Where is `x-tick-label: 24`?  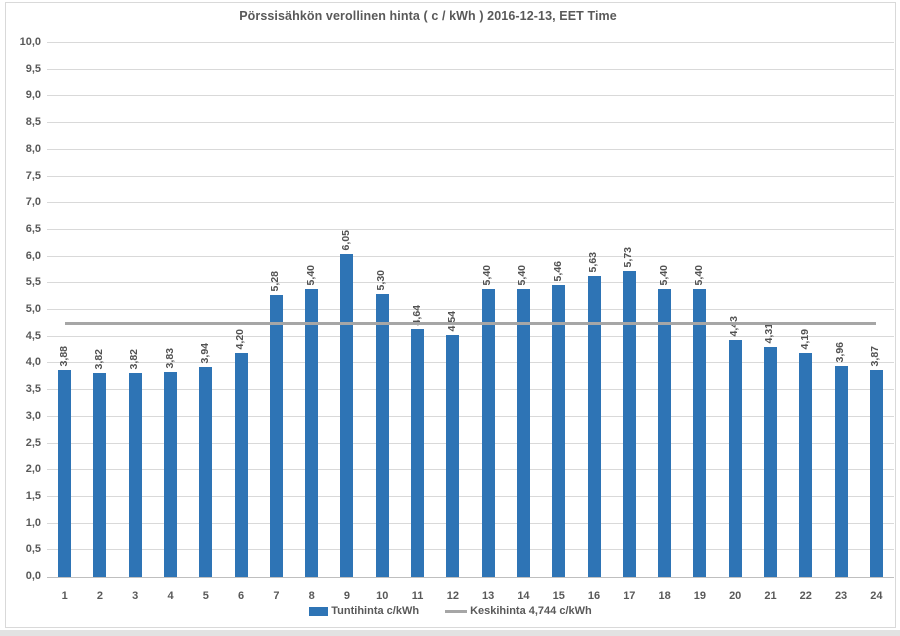 x-tick-label: 24 is located at coordinates (876, 596).